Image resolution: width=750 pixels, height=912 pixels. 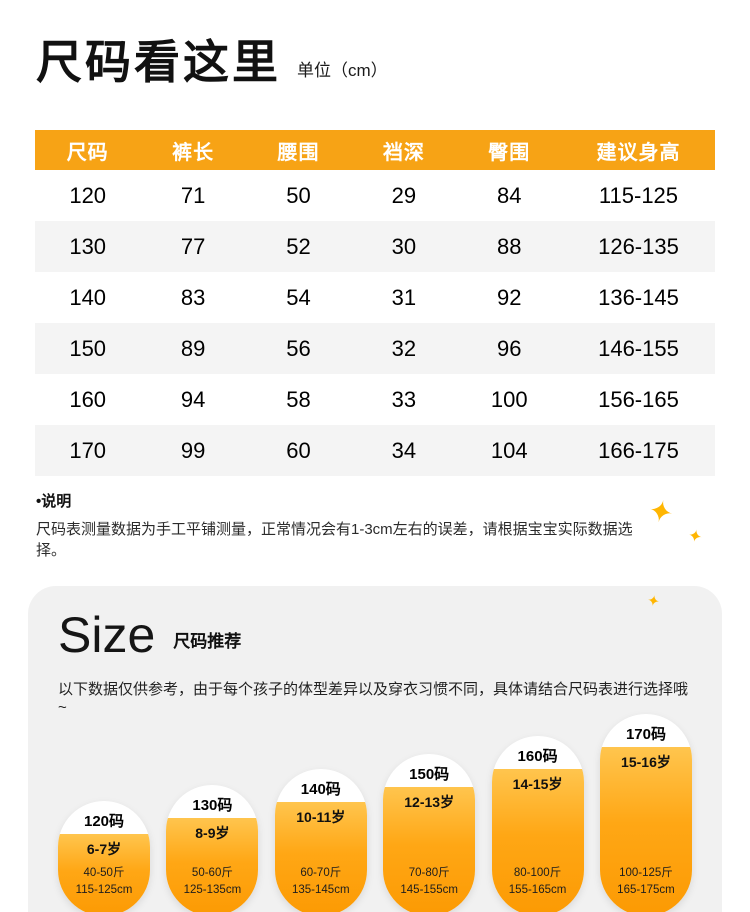 What do you see at coordinates (104, 883) in the screenshot?
I see `pill-stats: 40-50斤 115-125cm` at bounding box center [104, 883].